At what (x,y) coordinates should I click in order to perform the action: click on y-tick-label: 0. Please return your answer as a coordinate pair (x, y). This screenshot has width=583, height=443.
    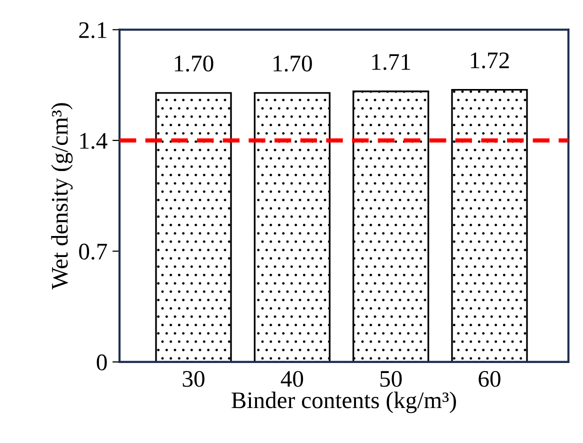
    Looking at the image, I should click on (101, 362).